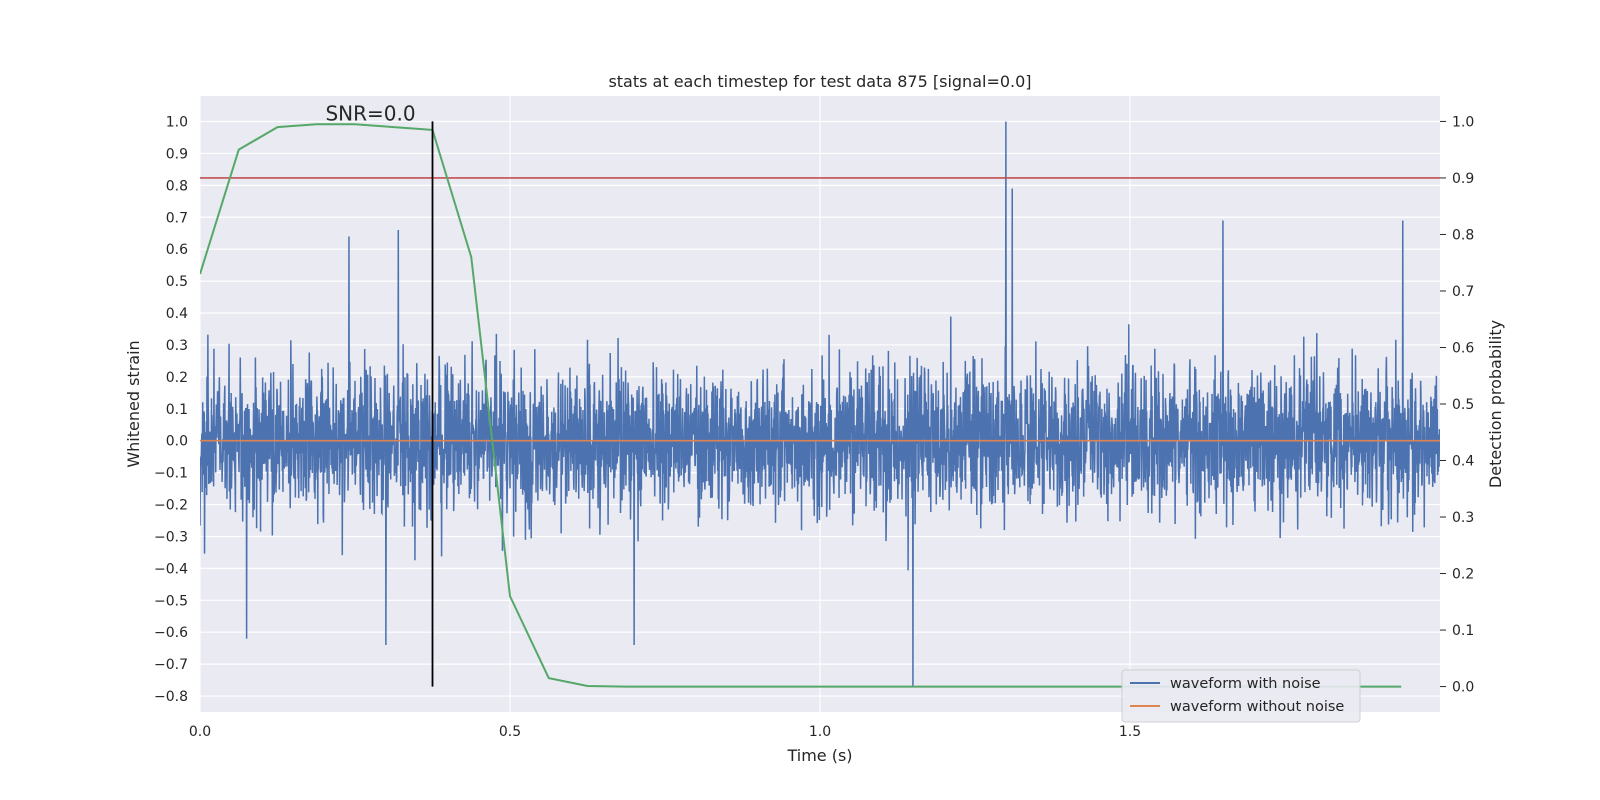 The image size is (1600, 800). What do you see at coordinates (1463, 518) in the screenshot?
I see `y-tick-label-right: 0.3` at bounding box center [1463, 518].